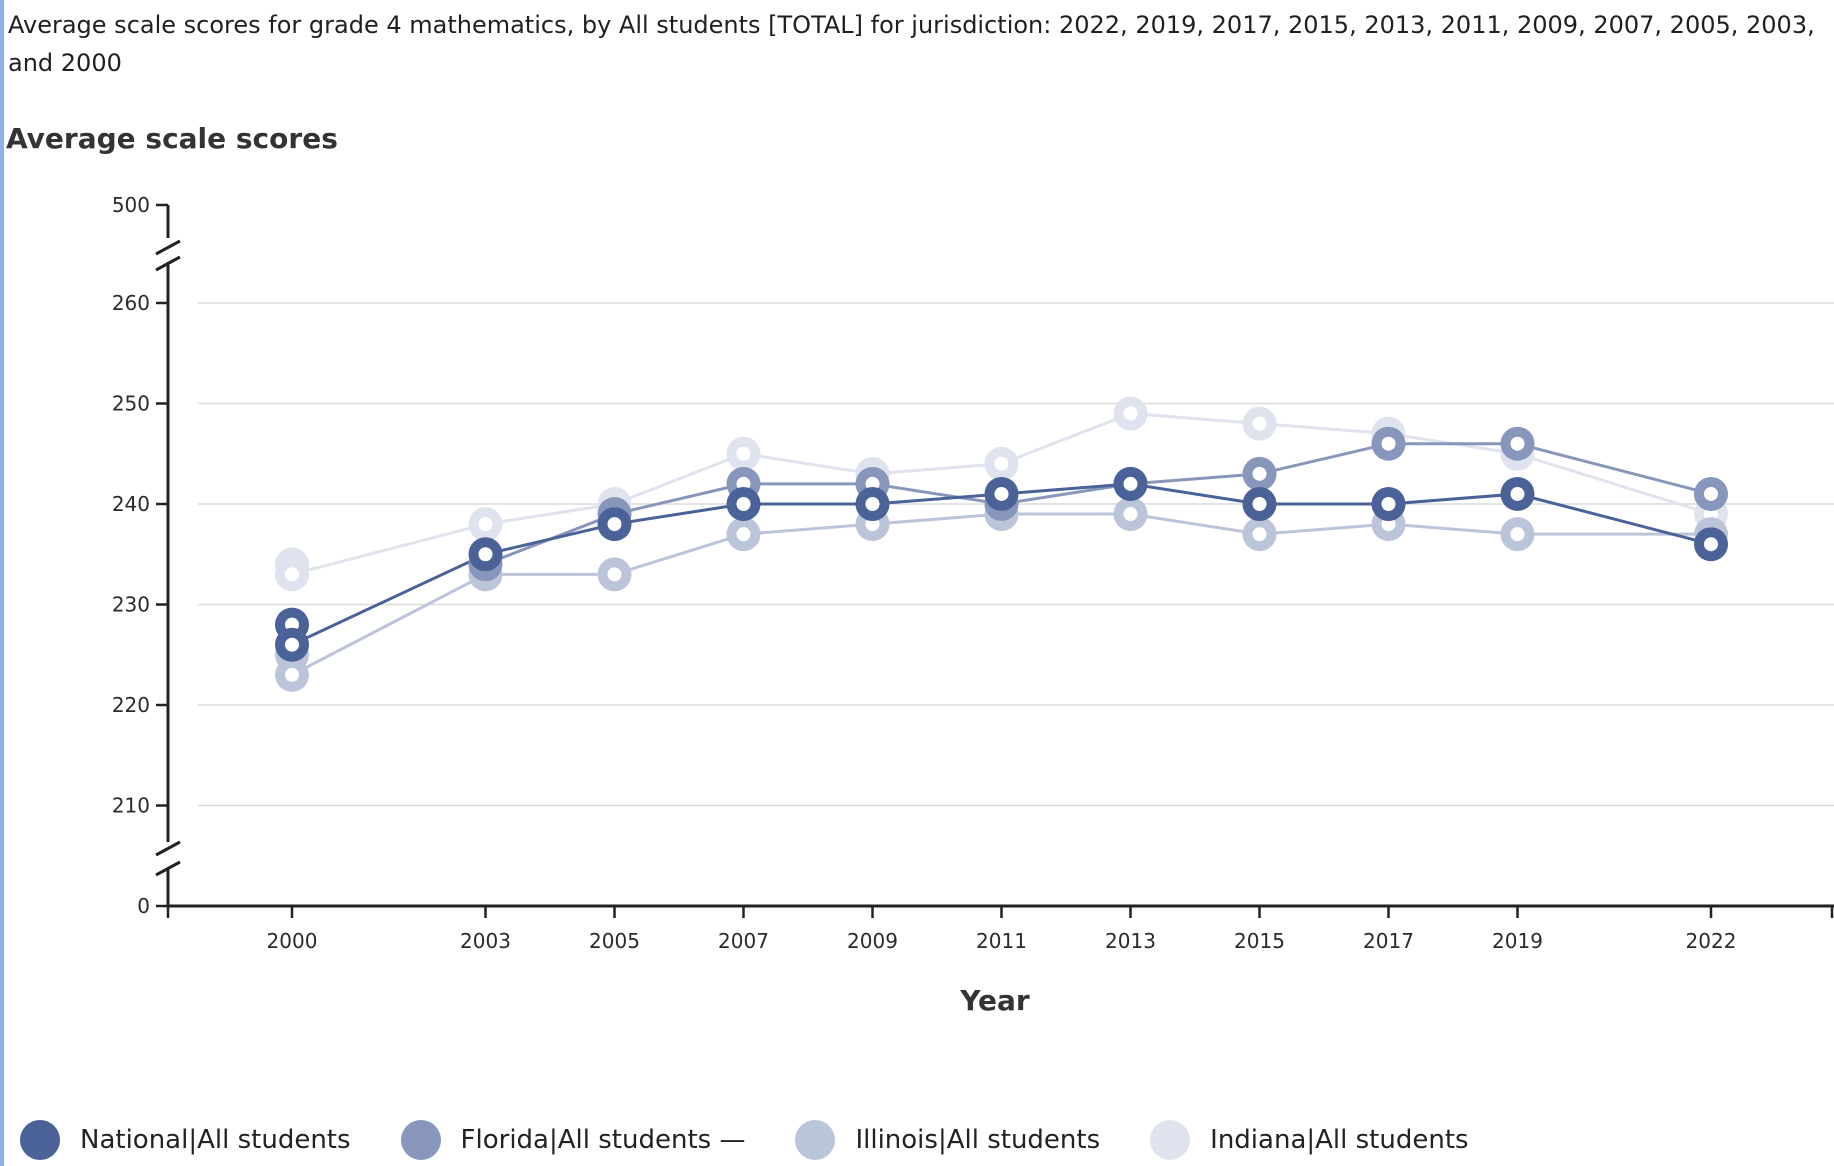 This screenshot has height=1166, width=1834. I want to click on x-tick-label-2017: 2017, so click(1388, 941).